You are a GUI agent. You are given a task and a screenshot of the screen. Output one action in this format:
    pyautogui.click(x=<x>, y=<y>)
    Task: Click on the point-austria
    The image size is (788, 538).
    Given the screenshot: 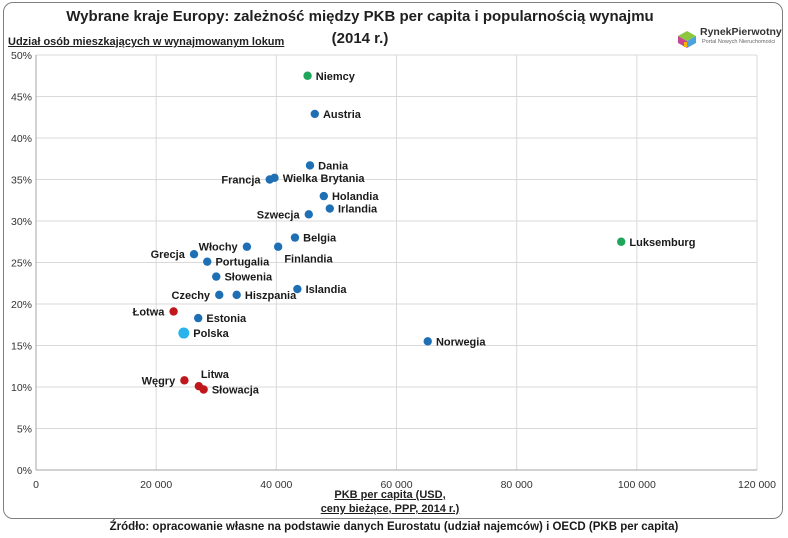 What is the action you would take?
    pyautogui.click(x=314, y=114)
    